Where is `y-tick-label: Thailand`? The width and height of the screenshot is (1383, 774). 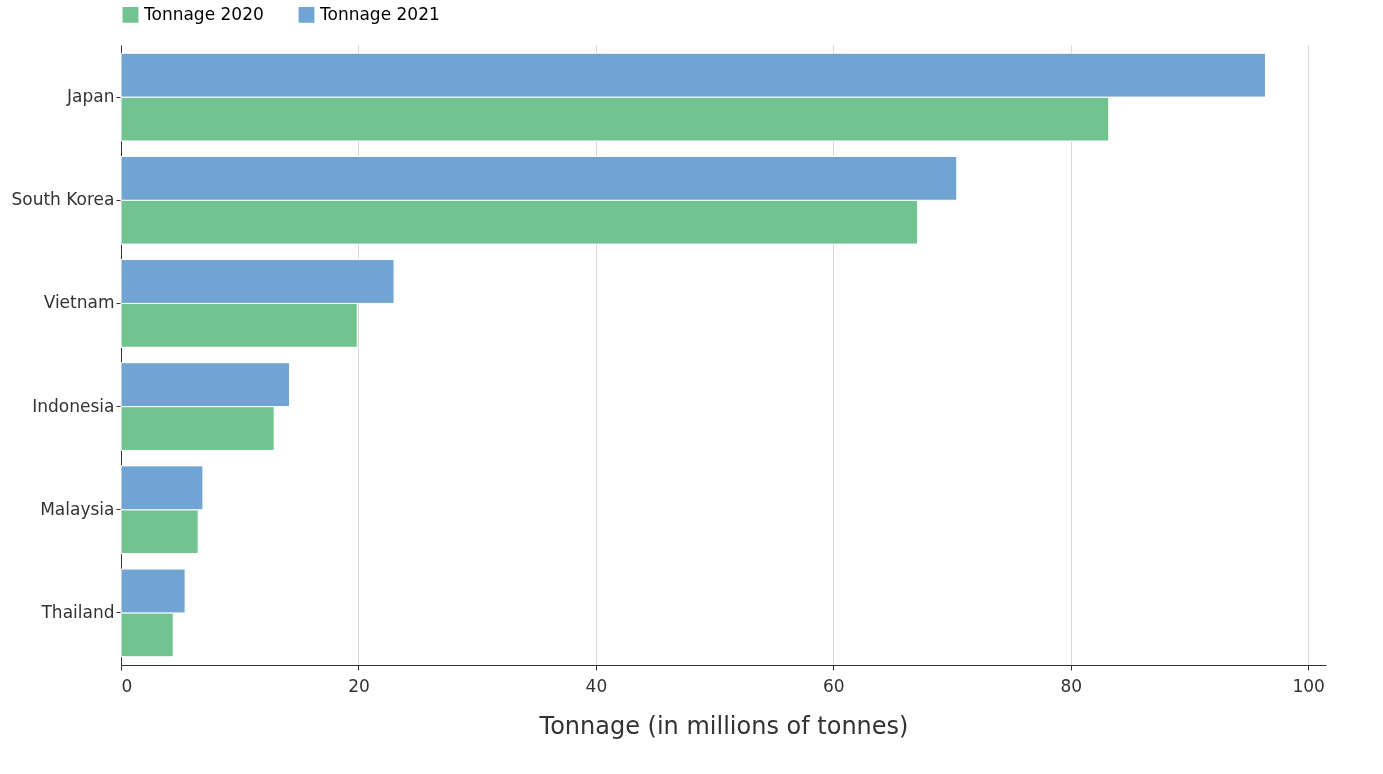
y-tick-label: Thailand is located at coordinates (77, 611).